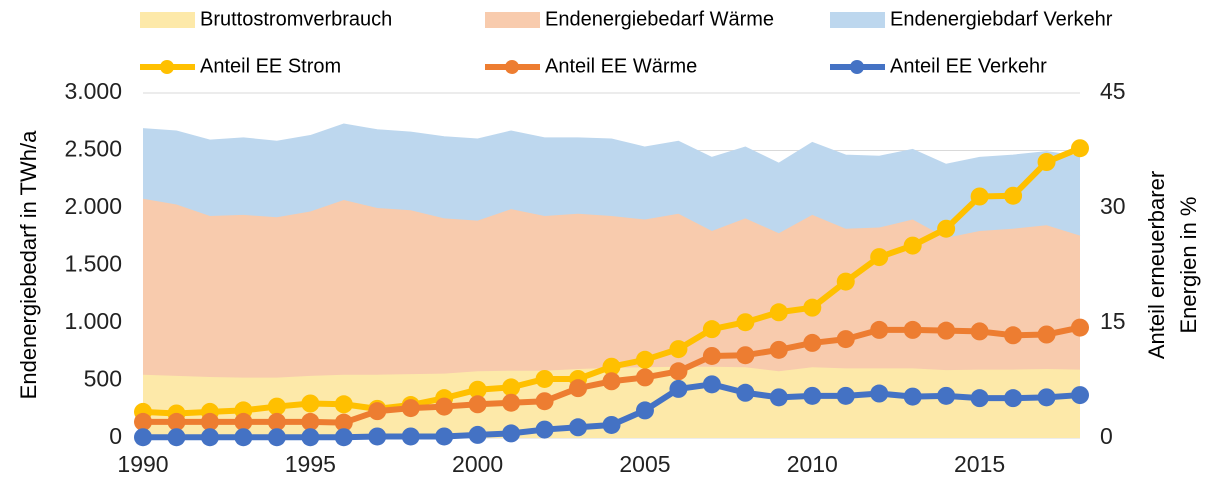  Describe the element at coordinates (979, 464) in the screenshot. I see `x-tick-label: 2015` at that location.